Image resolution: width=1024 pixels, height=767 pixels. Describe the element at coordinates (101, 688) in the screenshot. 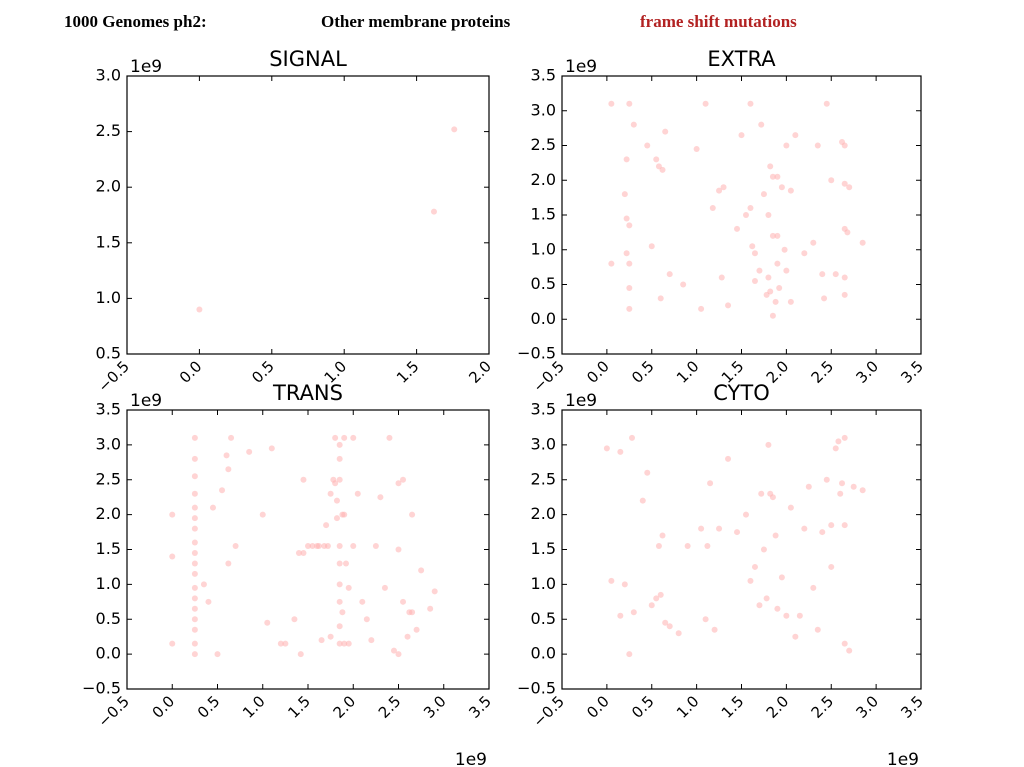

I see `y-tick-label: −0.5` at that location.